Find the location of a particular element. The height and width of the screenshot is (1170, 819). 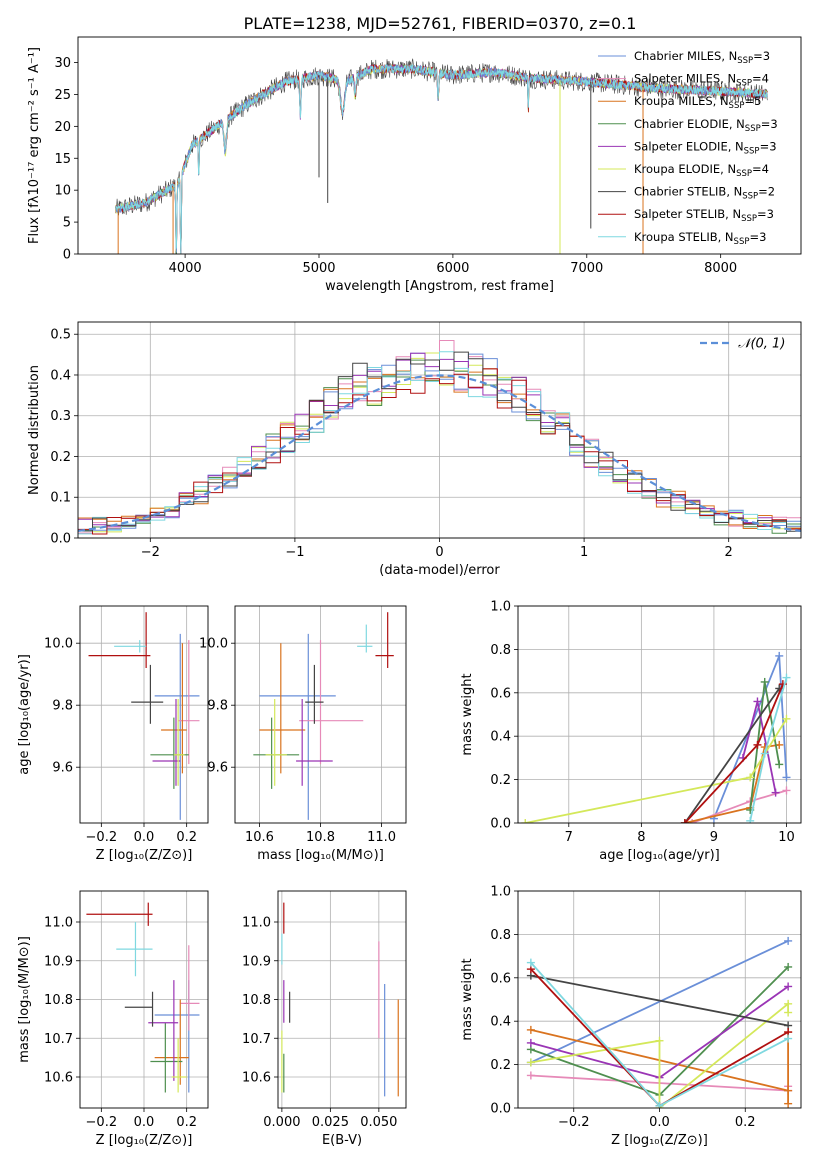

x-tick-label: 7 is located at coordinates (569, 837).